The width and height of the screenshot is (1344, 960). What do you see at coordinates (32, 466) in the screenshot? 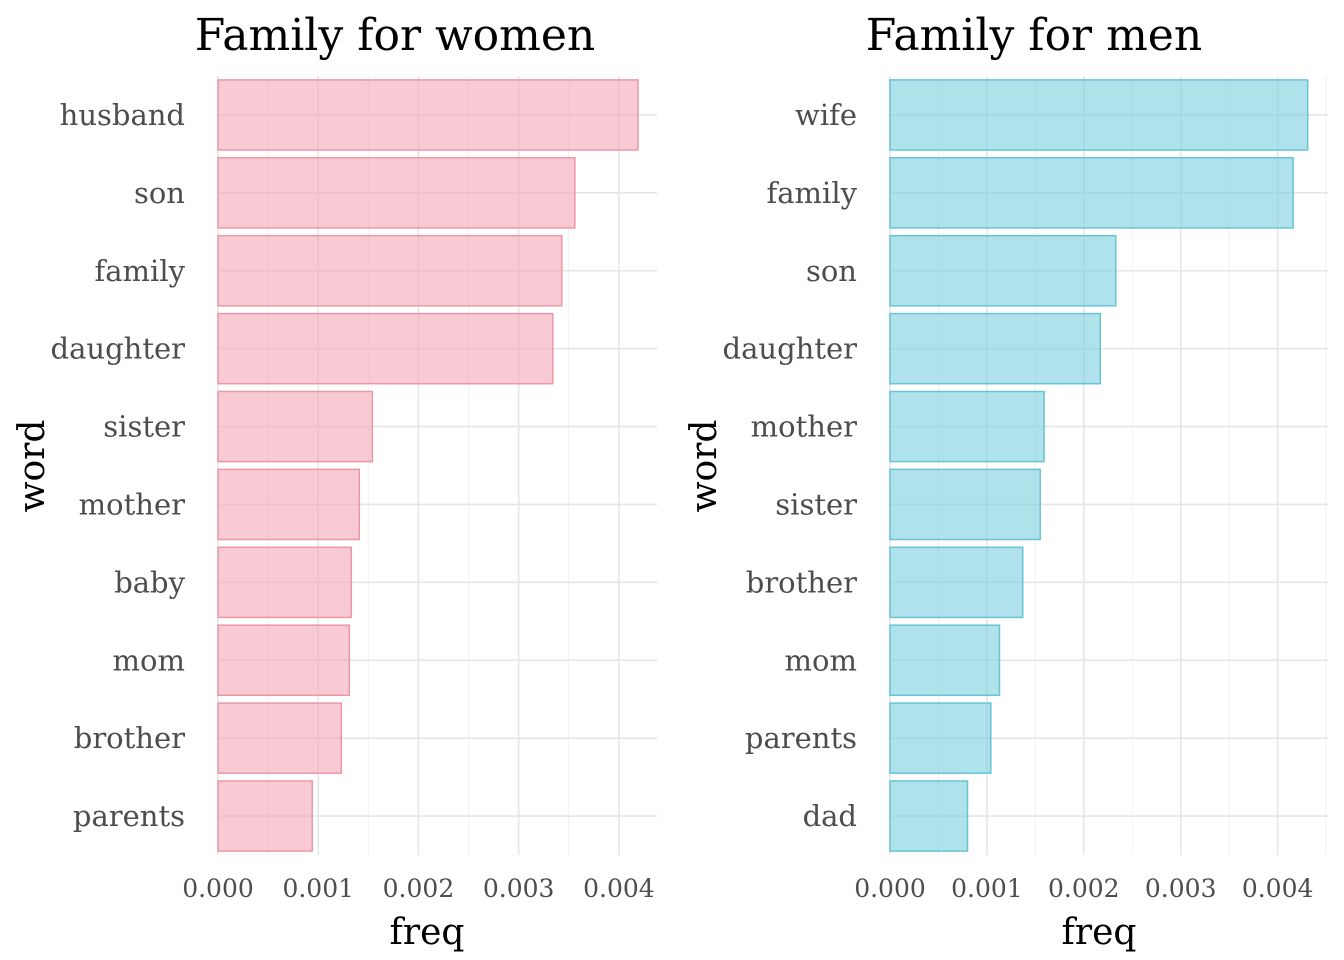
I see `y-axis-title-women: word` at bounding box center [32, 466].